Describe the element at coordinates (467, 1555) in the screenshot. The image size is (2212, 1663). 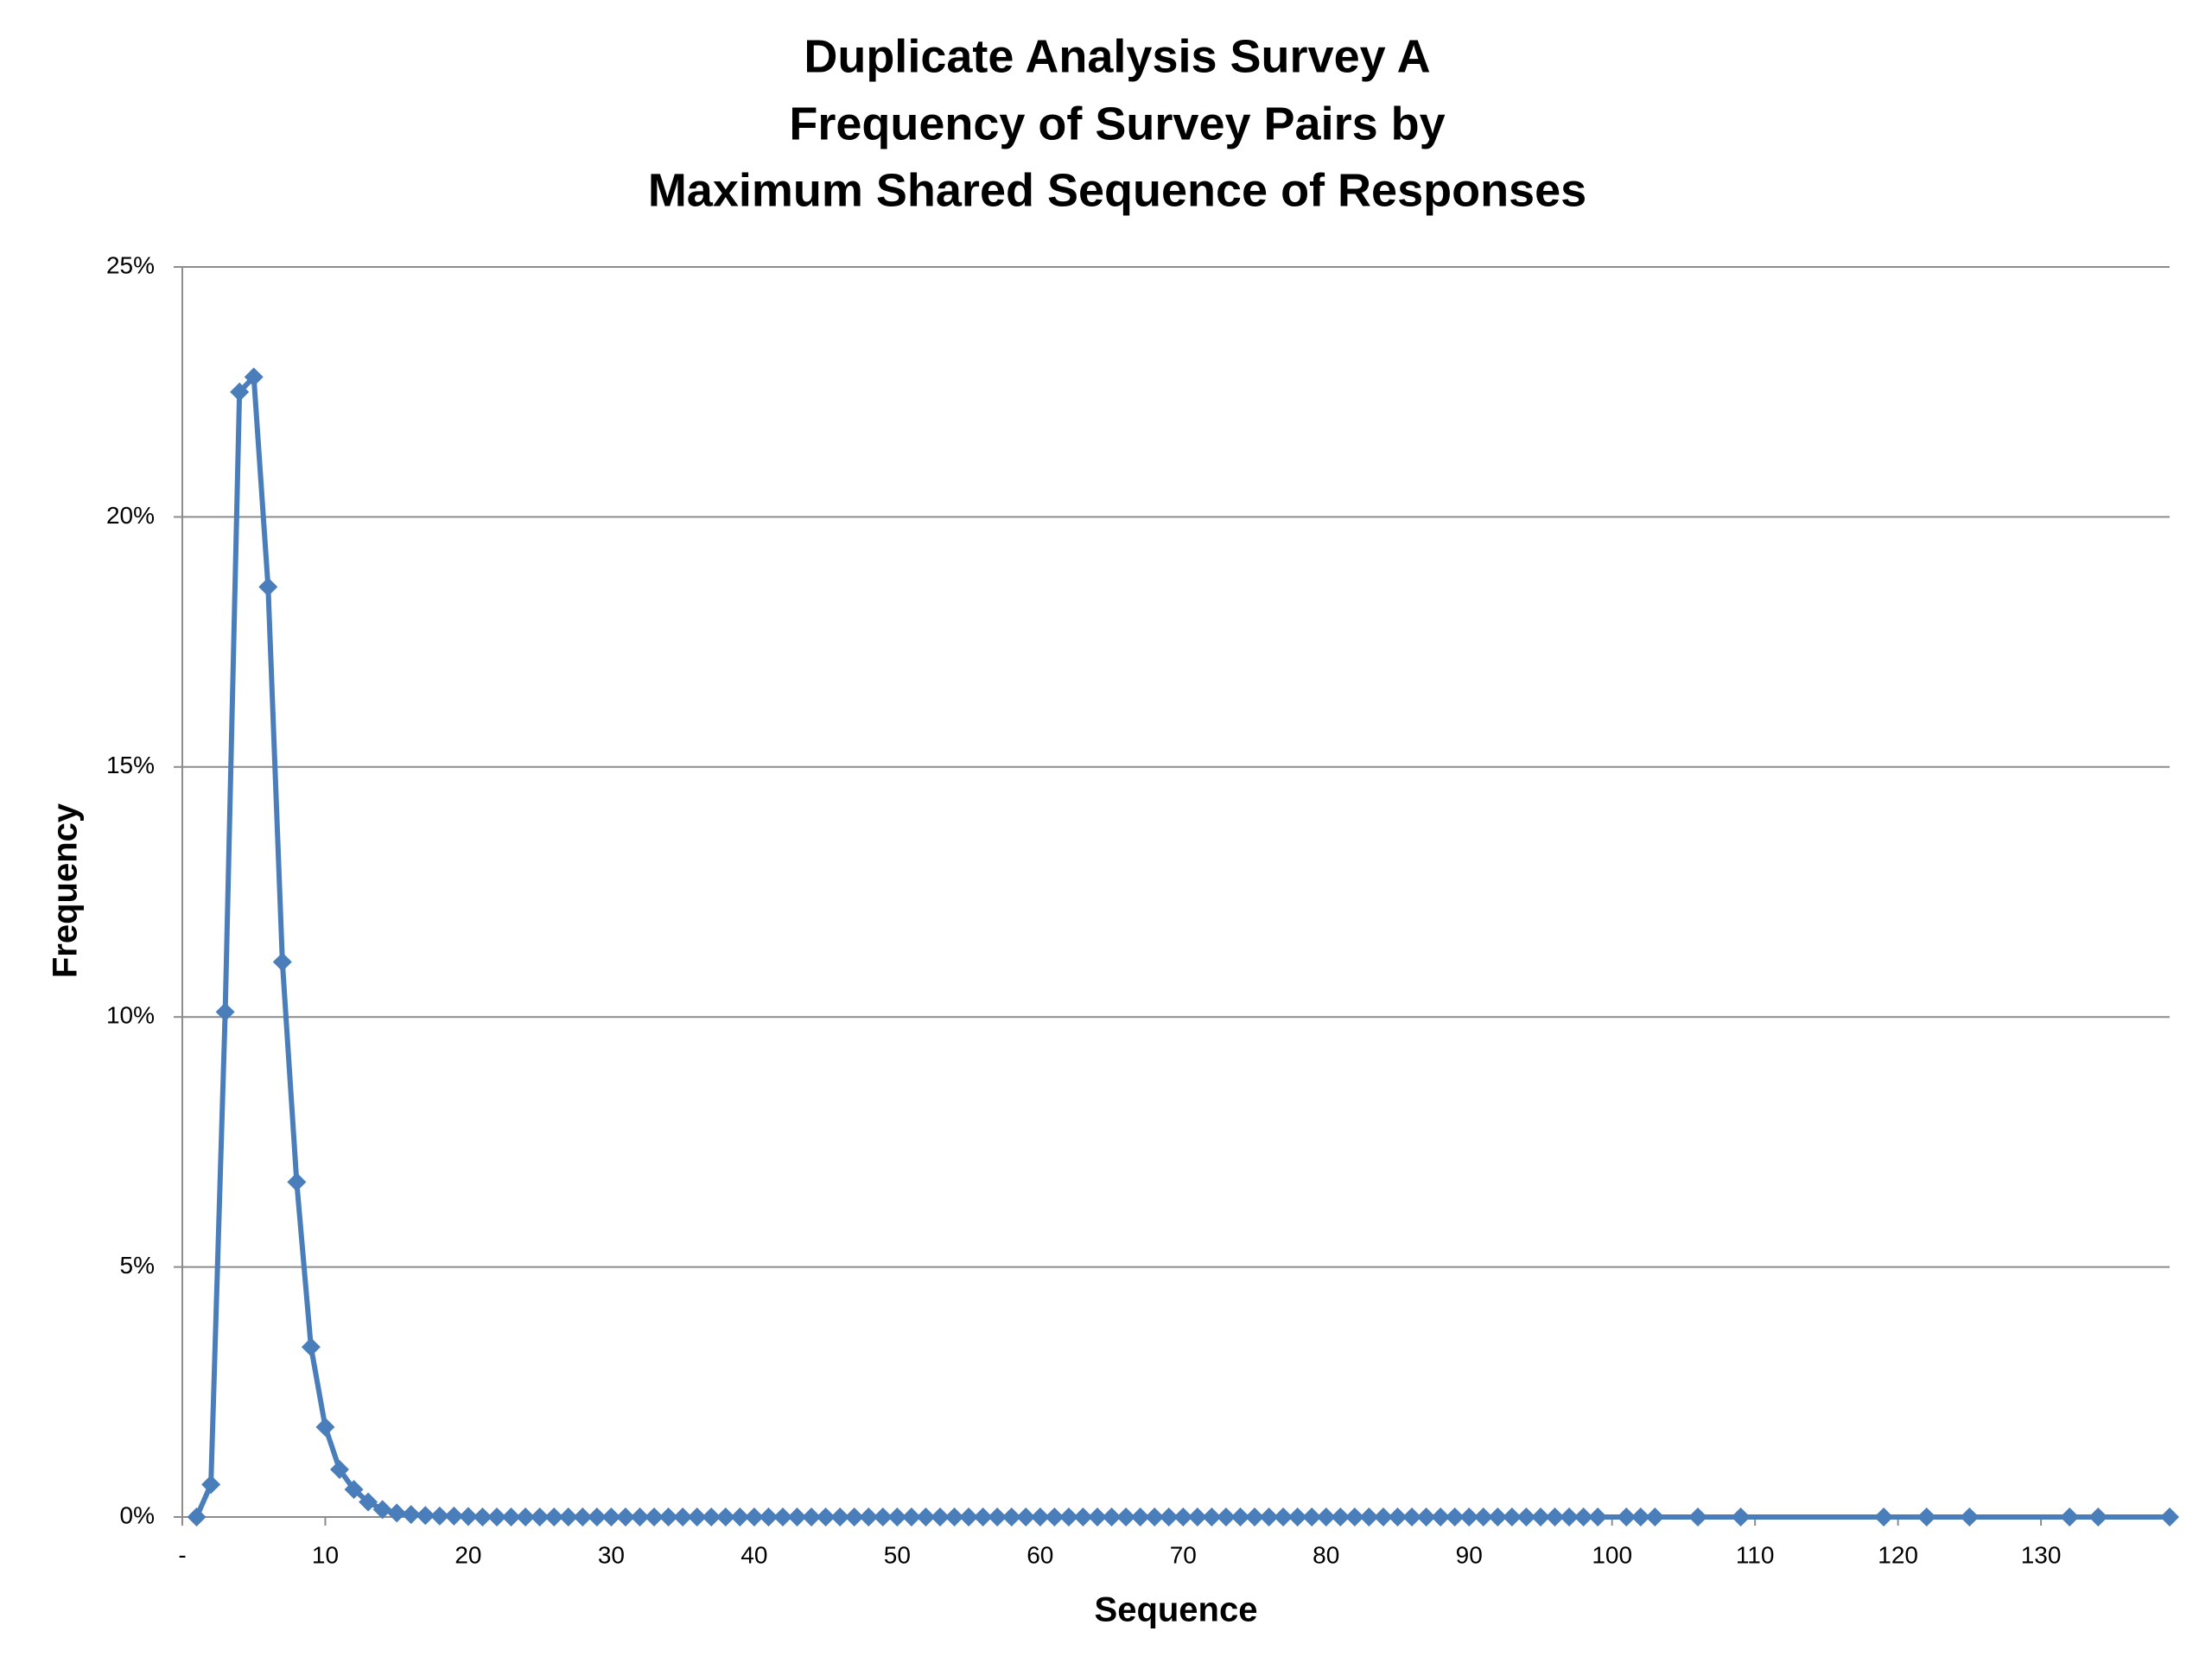
I see `x-tick-label: 20` at that location.